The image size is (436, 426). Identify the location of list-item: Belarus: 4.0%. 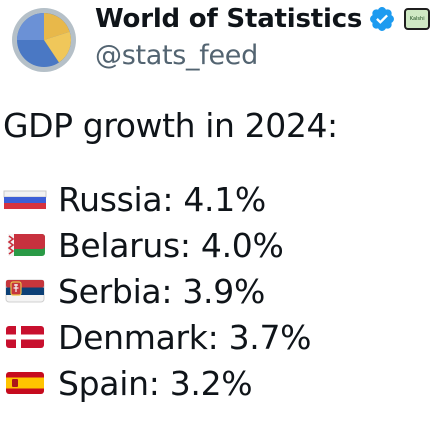
(157, 245).